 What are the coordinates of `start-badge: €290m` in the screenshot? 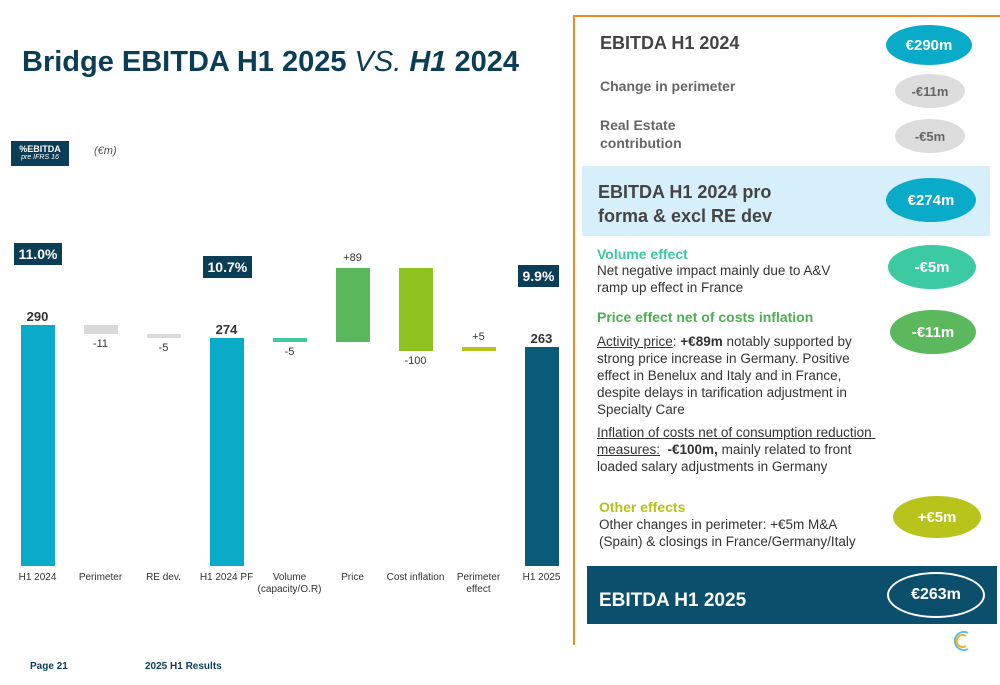 It's located at (929, 45).